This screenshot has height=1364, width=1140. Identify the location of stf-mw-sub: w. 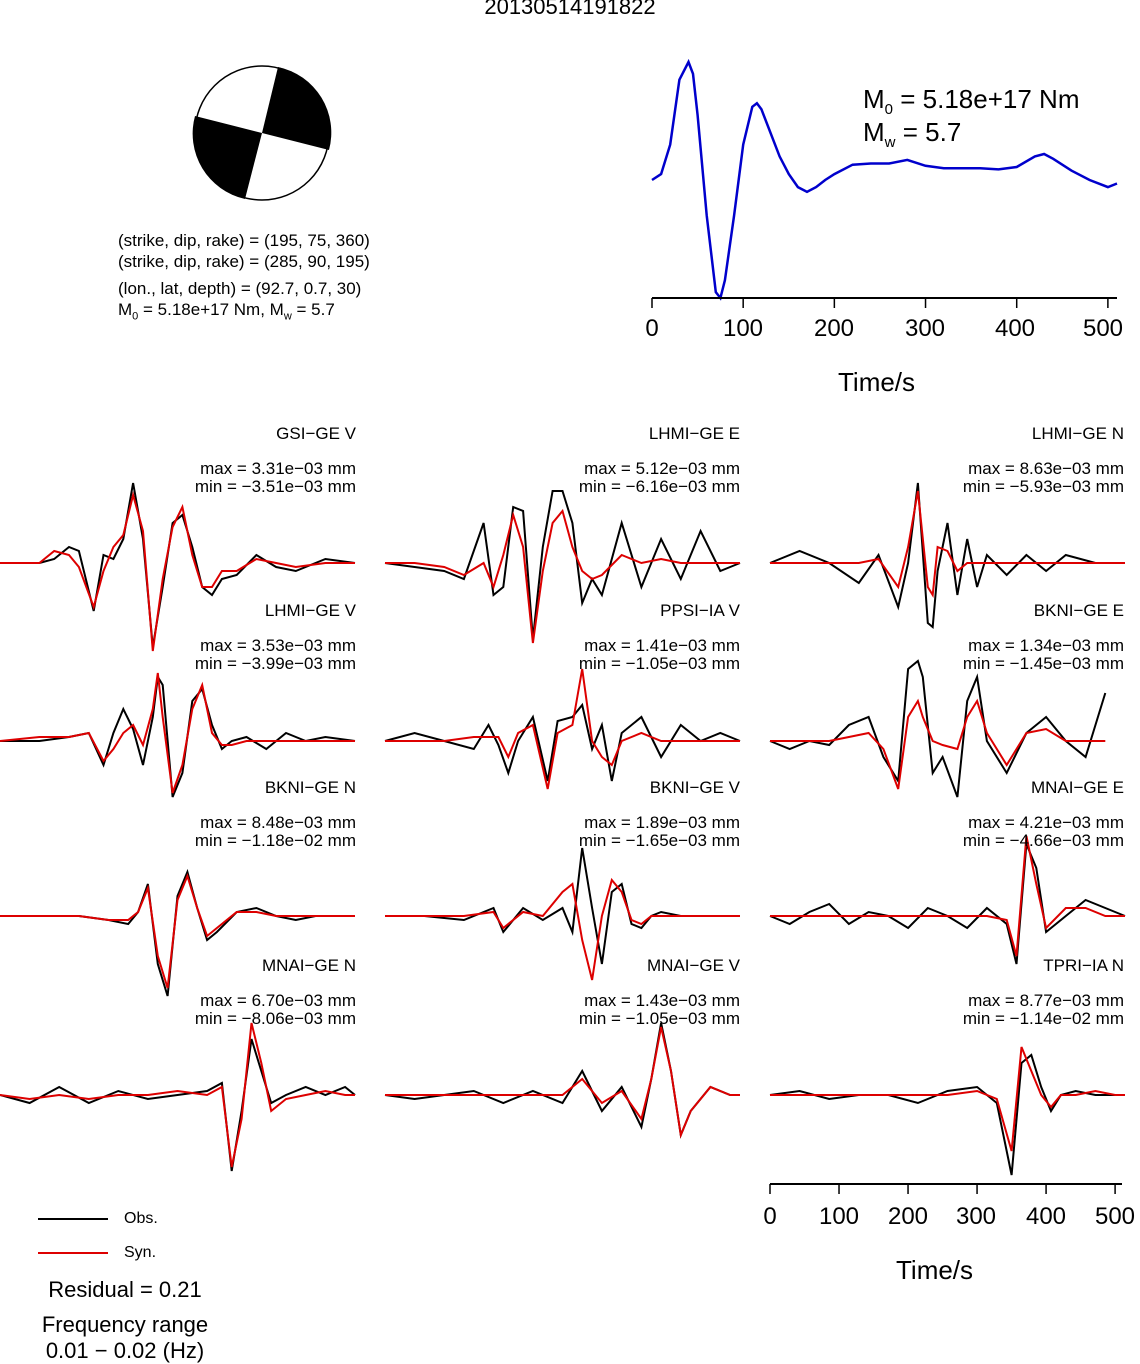
(890, 143).